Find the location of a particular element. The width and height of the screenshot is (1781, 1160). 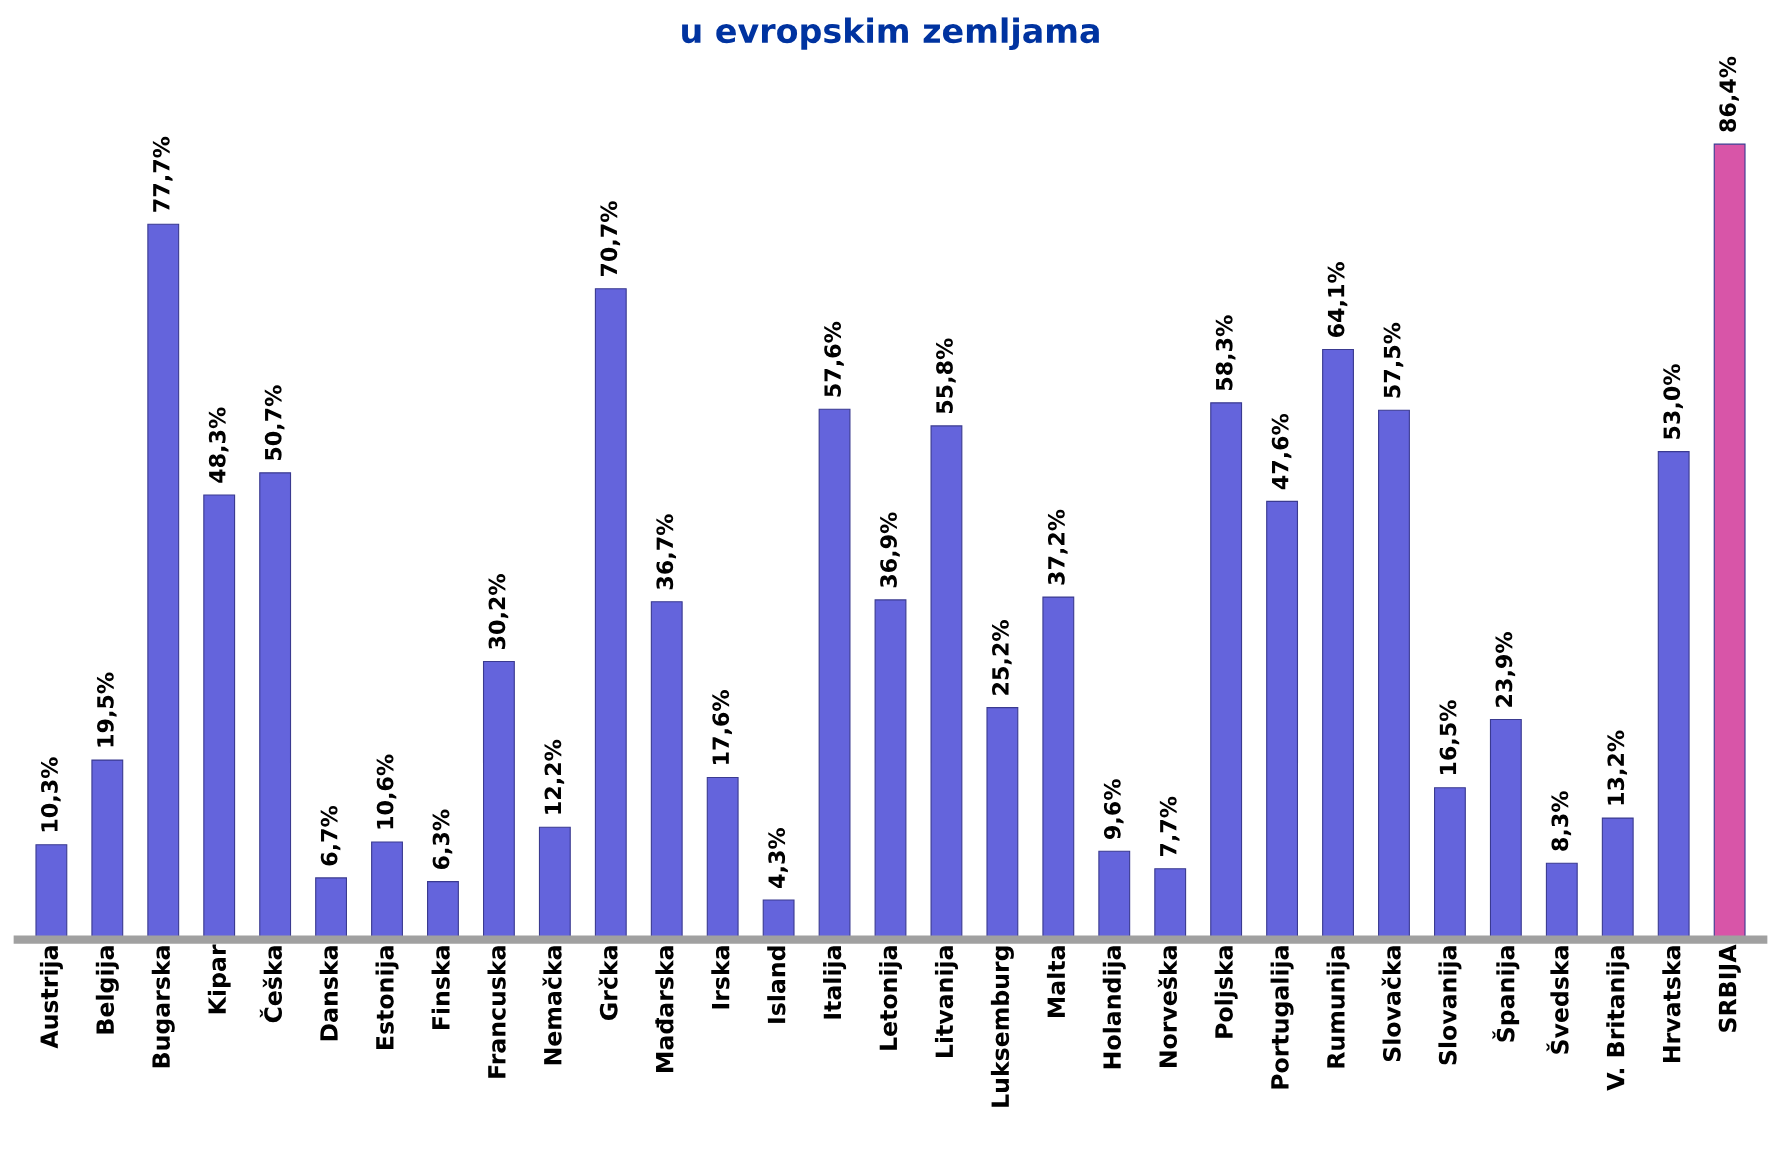

x-tick-label: Bugarska is located at coordinates (163, 1007).